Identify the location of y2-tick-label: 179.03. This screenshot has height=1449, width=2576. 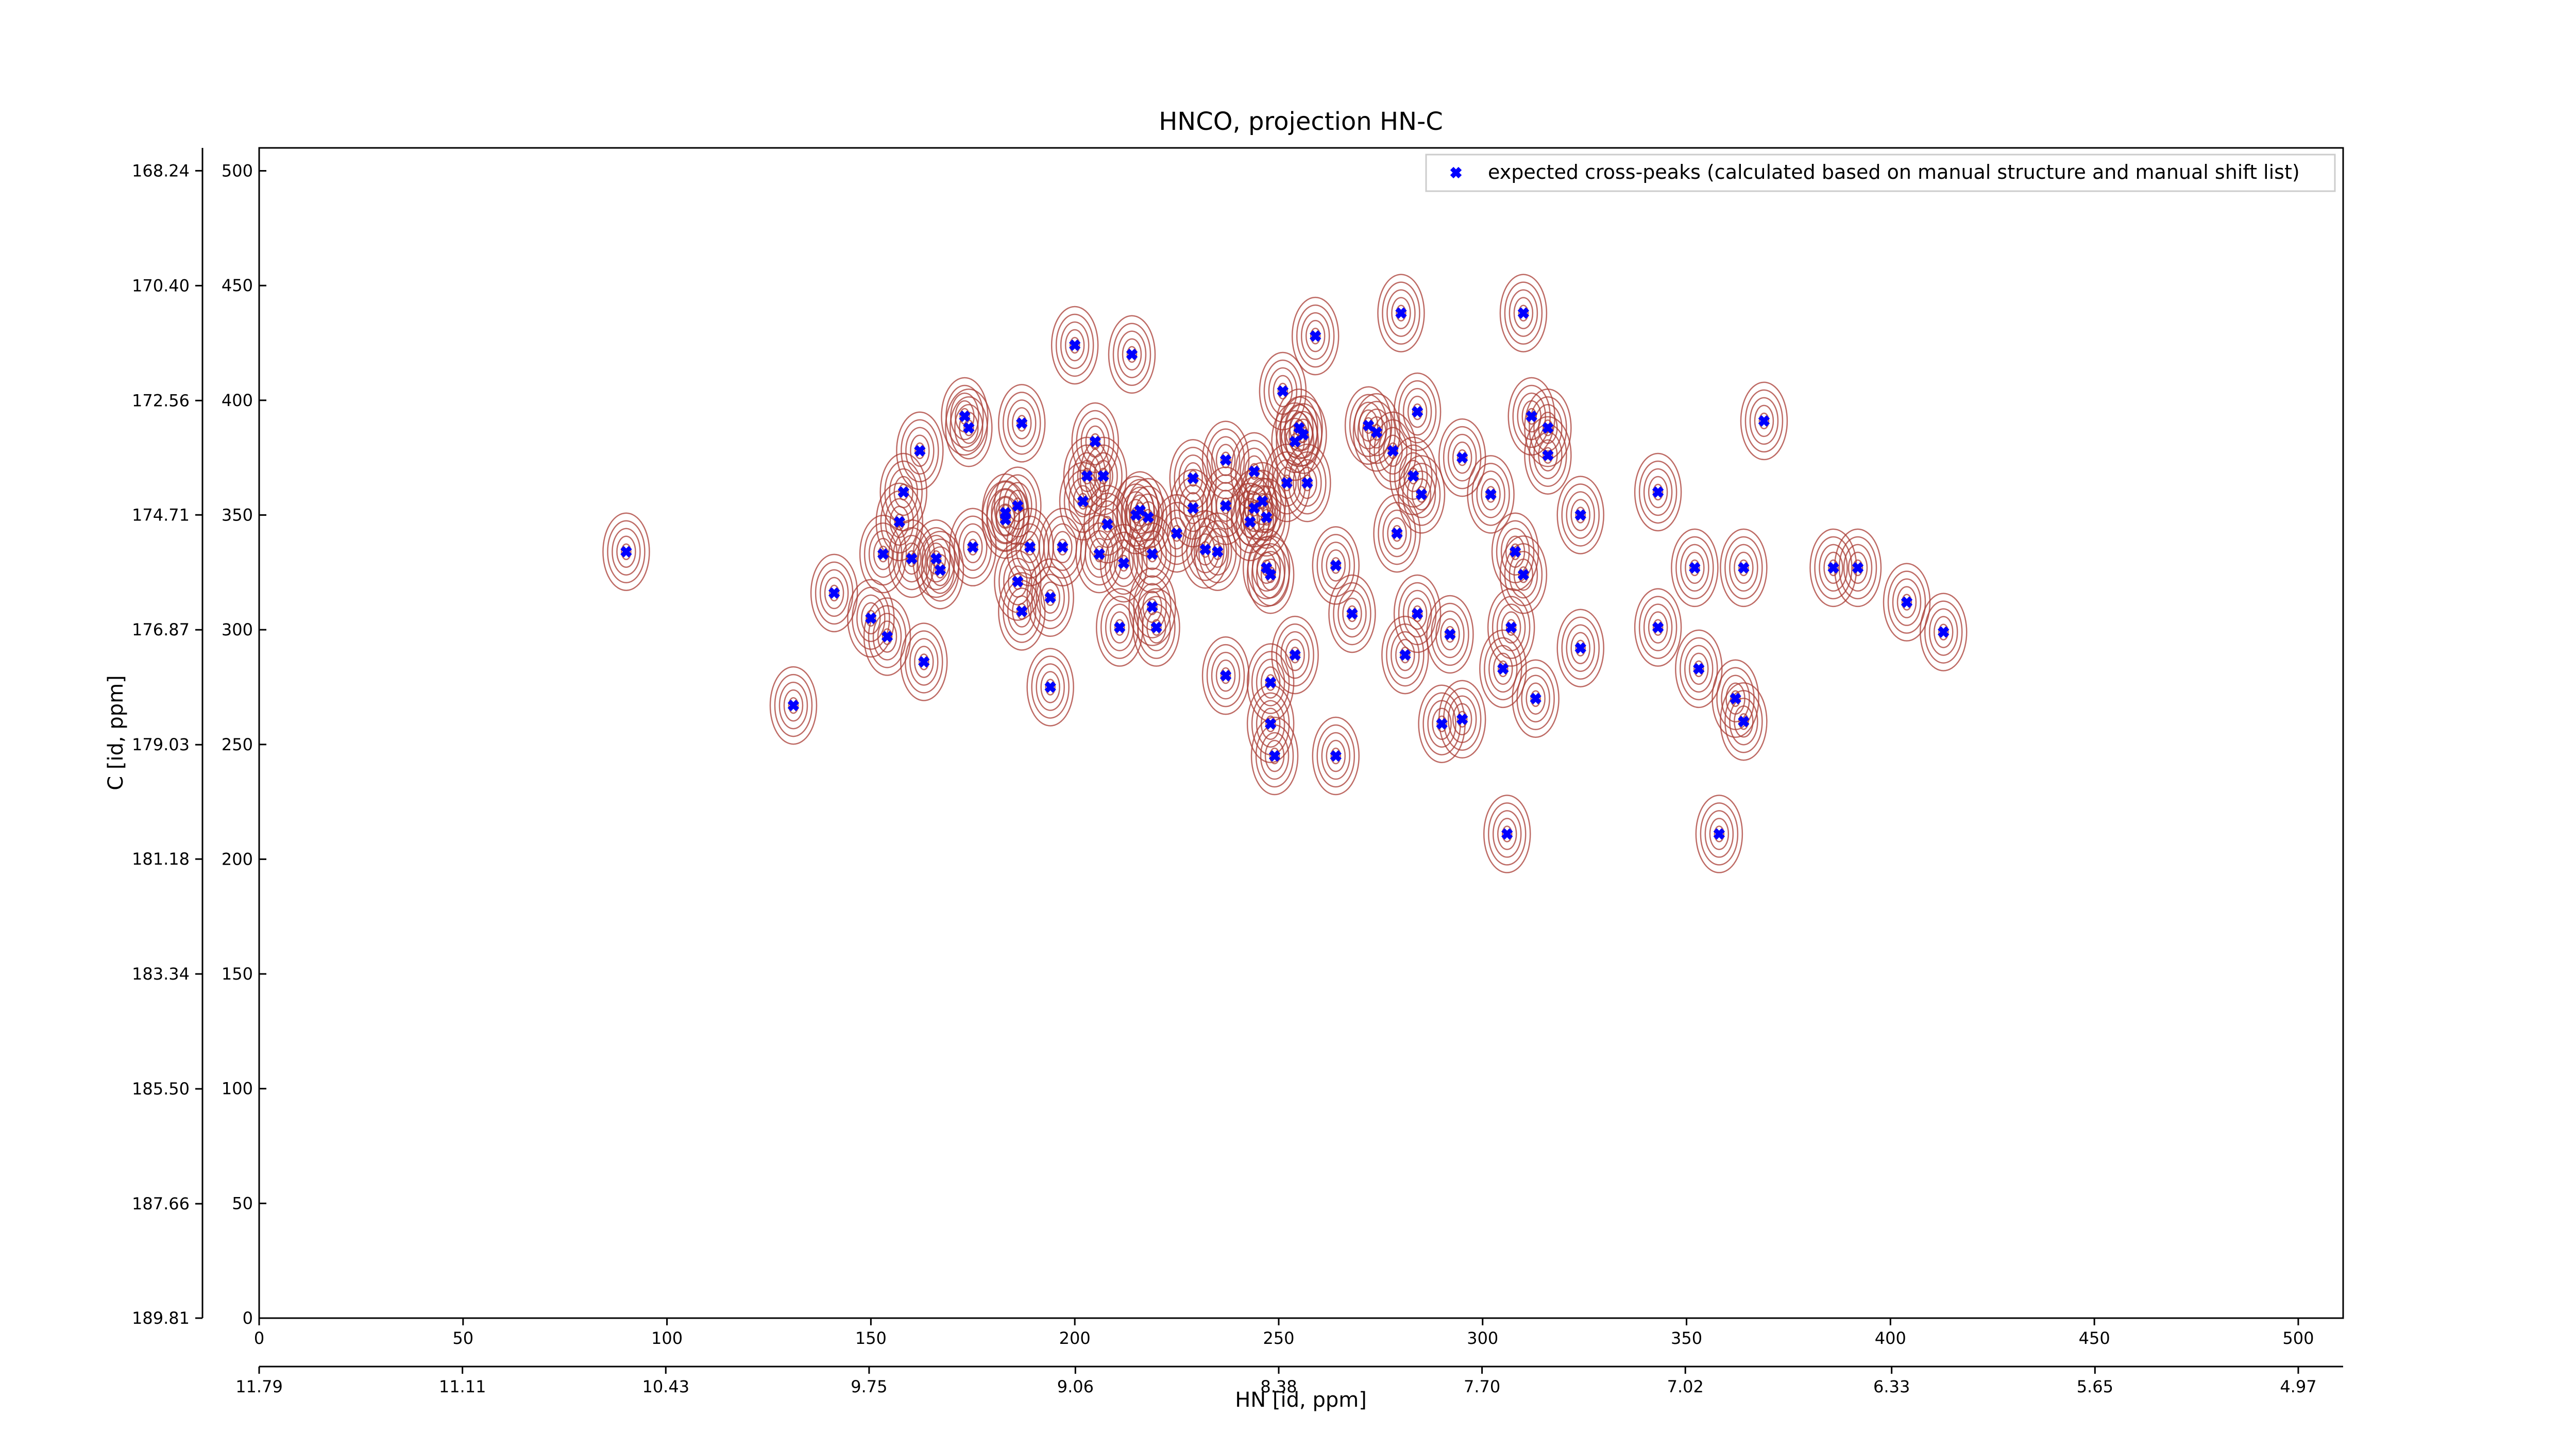
(161, 744).